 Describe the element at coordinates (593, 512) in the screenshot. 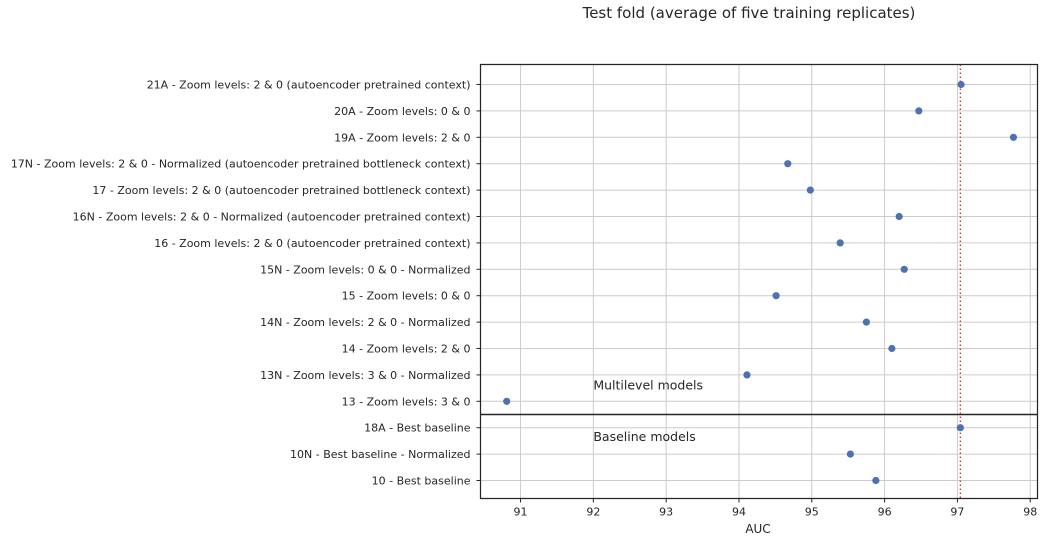

I see `x-tick-label: 92` at that location.